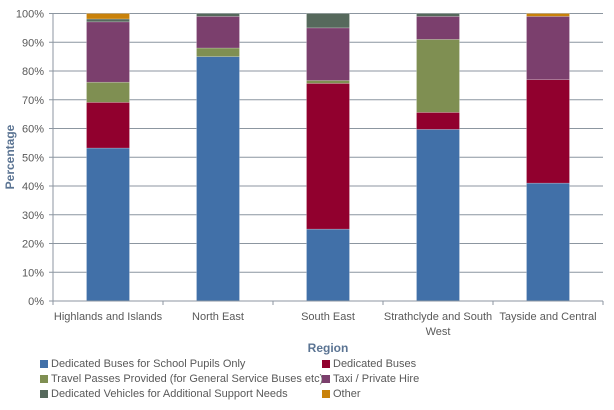  I want to click on x-axis-title: Region, so click(328, 348).